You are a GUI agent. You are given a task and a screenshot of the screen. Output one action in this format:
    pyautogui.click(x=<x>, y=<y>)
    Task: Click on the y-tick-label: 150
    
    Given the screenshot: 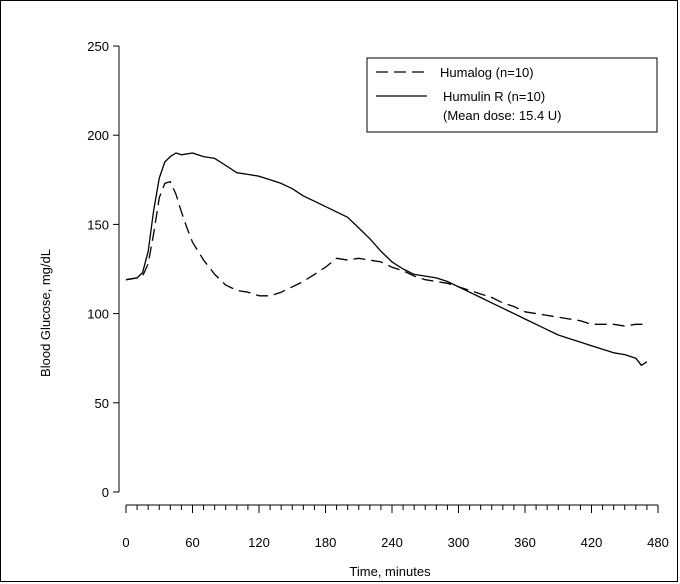 What is the action you would take?
    pyautogui.click(x=98, y=224)
    